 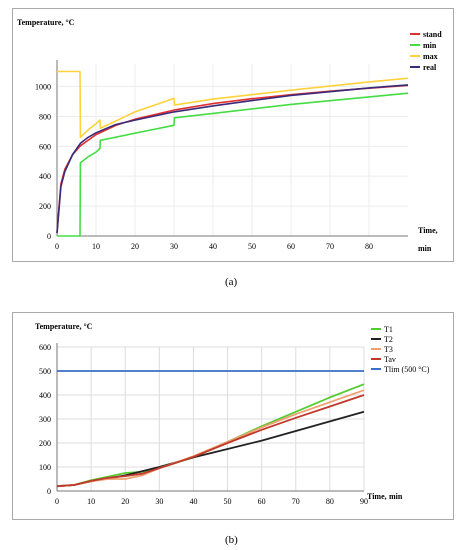 What do you see at coordinates (330, 246) in the screenshot?
I see `chart-a-xtick-label-7: 70` at bounding box center [330, 246].